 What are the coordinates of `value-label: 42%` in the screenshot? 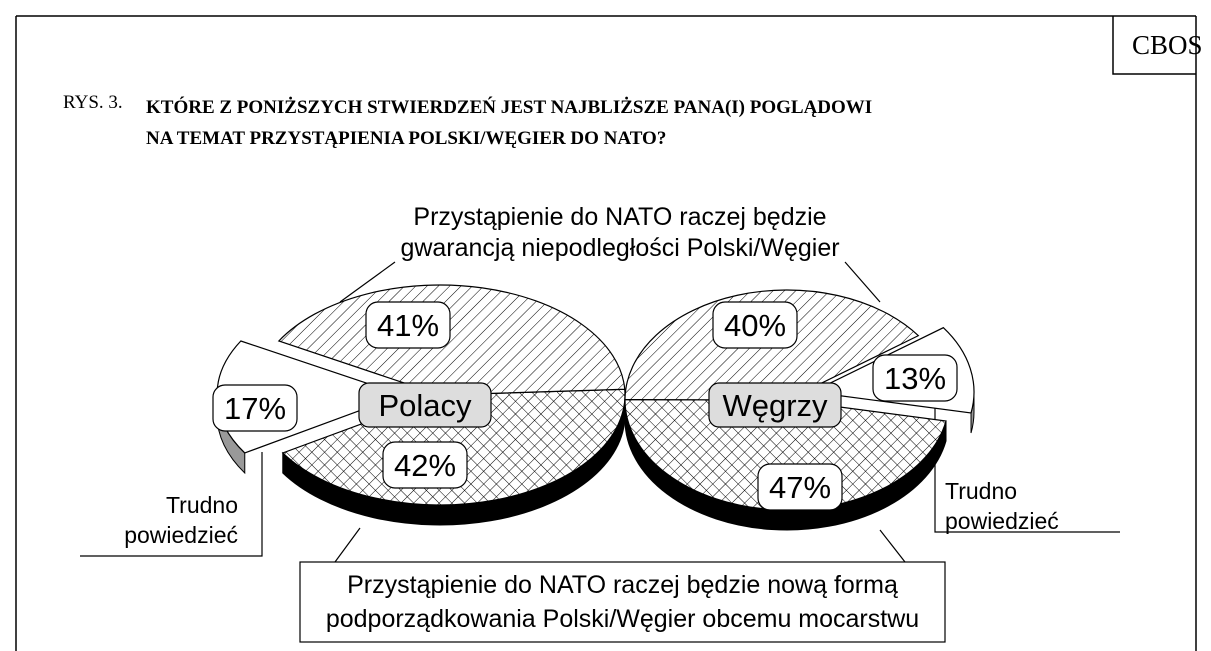 It's located at (425, 465).